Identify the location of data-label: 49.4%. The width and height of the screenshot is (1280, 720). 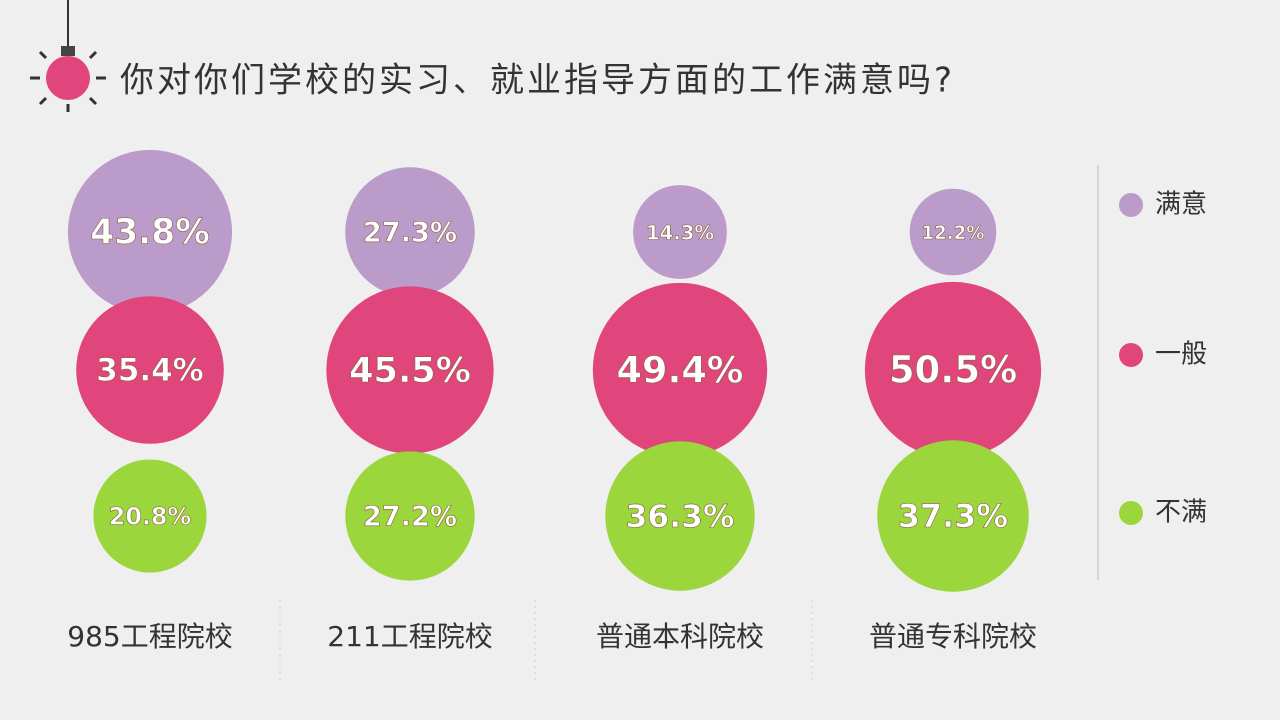
(680, 370).